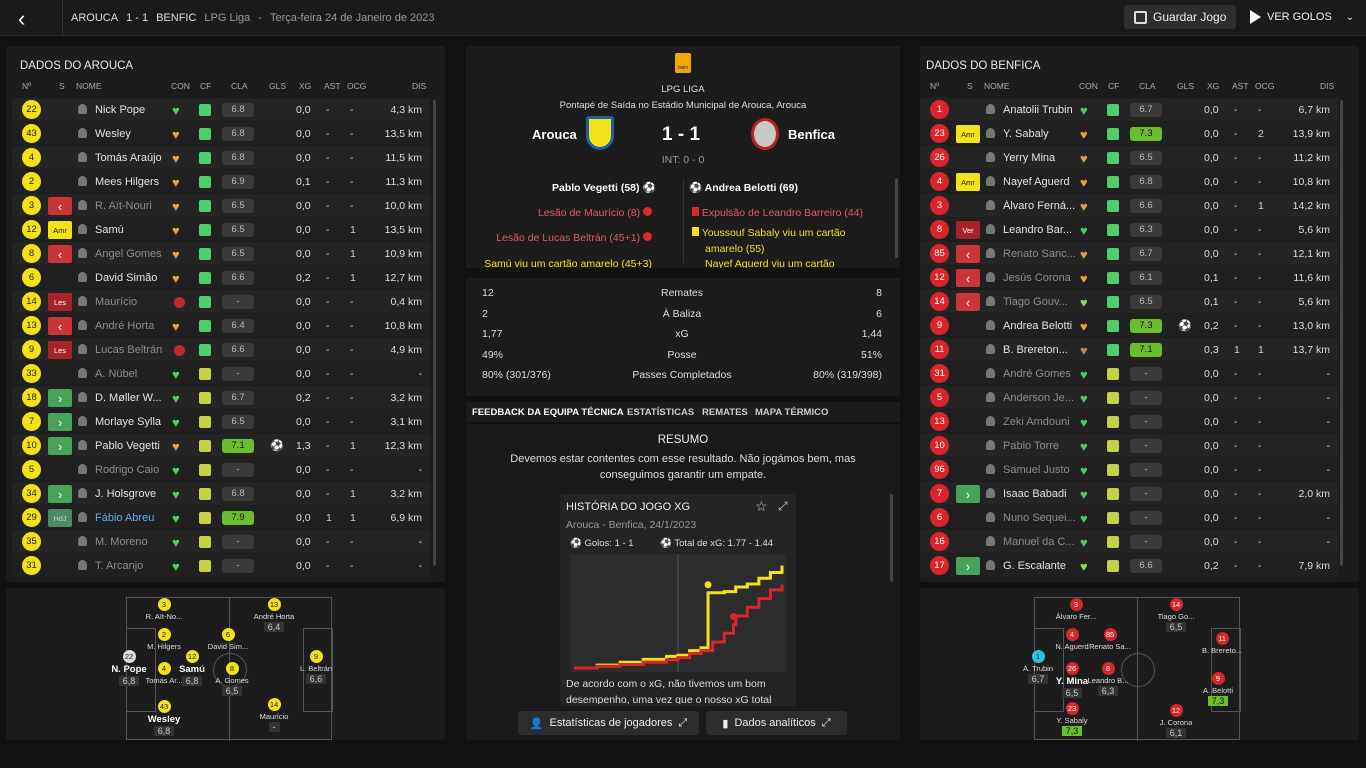  I want to click on back-arrow-icon: ‹, so click(22, 18).